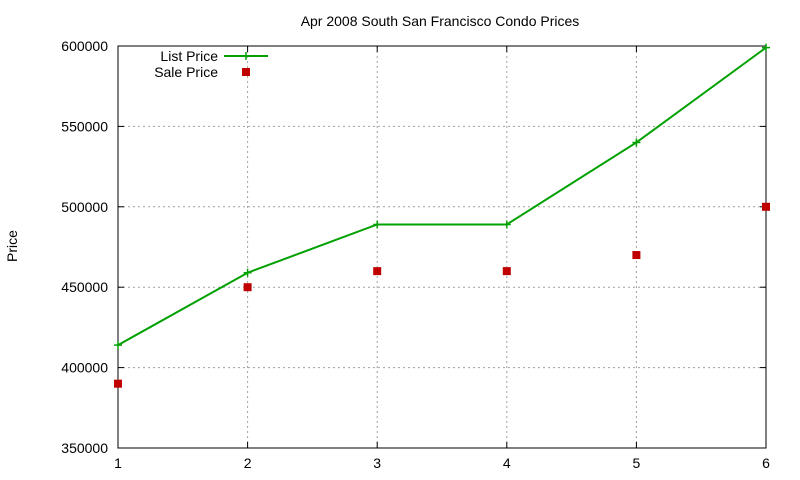 The image size is (800, 480). Describe the element at coordinates (766, 463) in the screenshot. I see `x-tick-label: 6` at that location.